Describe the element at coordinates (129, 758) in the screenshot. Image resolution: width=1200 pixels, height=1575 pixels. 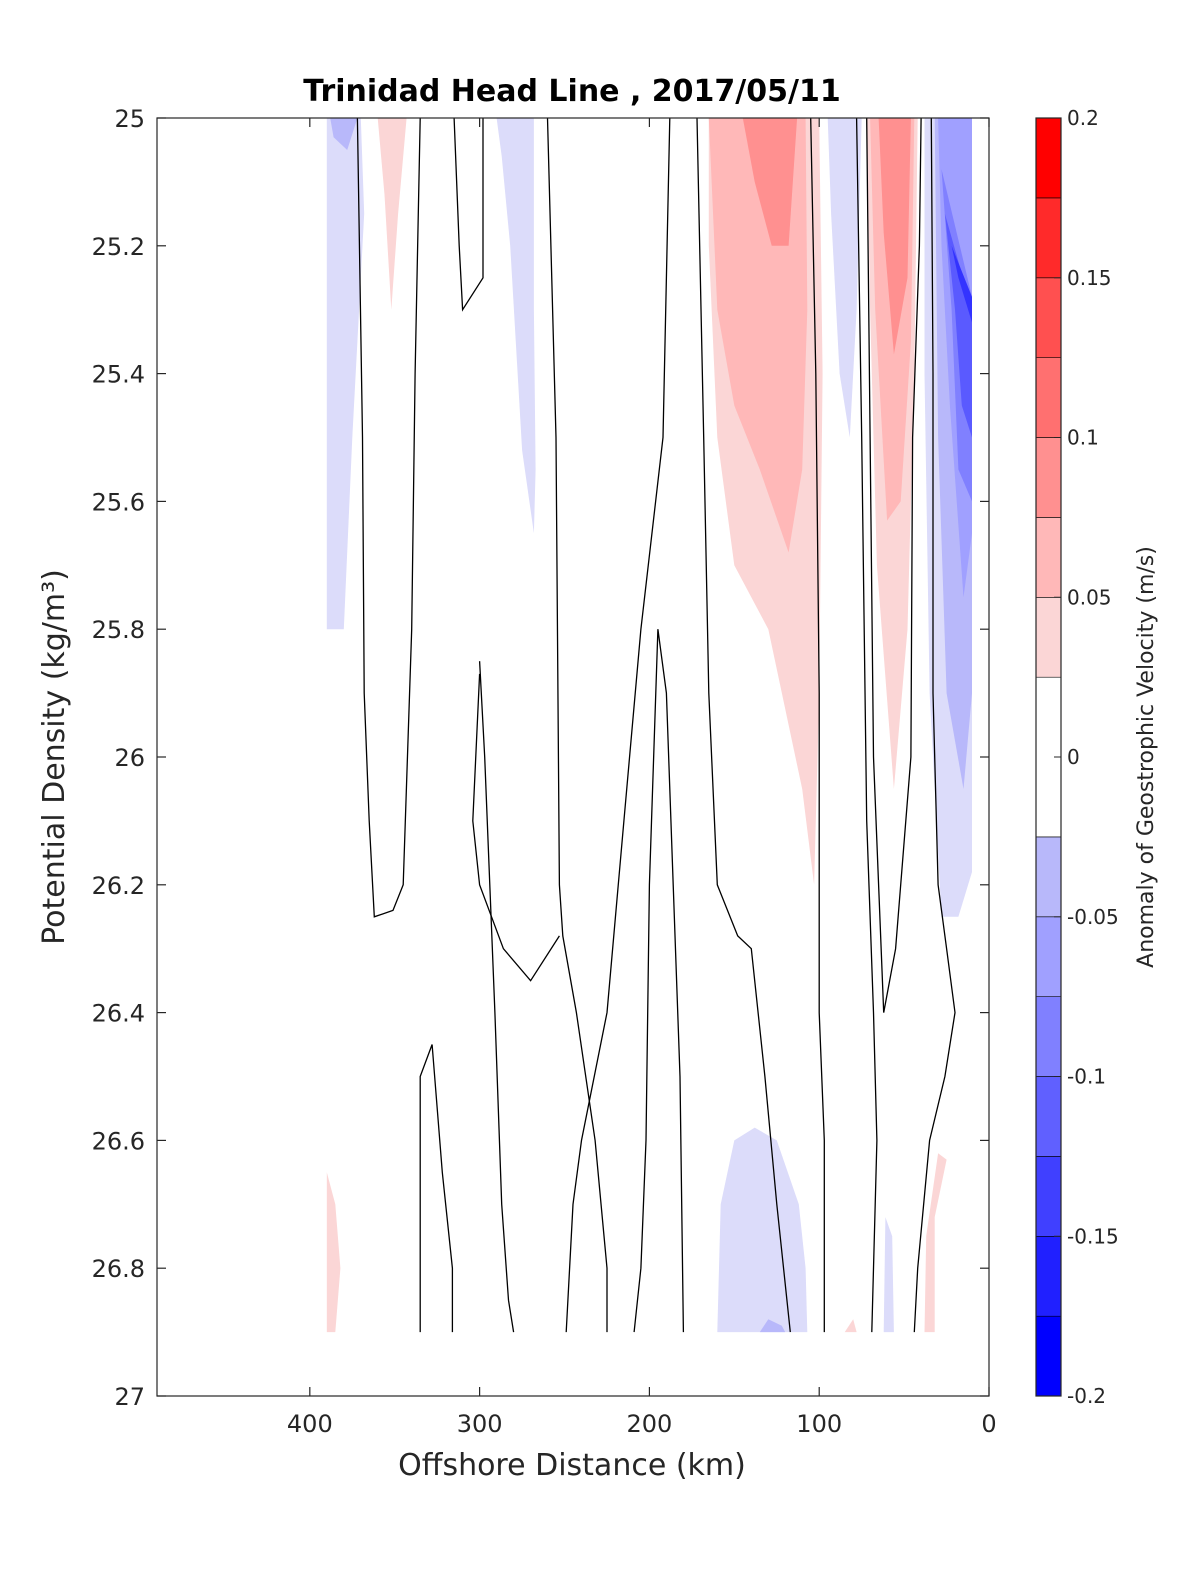
I see `y-tick-label: 26` at that location.